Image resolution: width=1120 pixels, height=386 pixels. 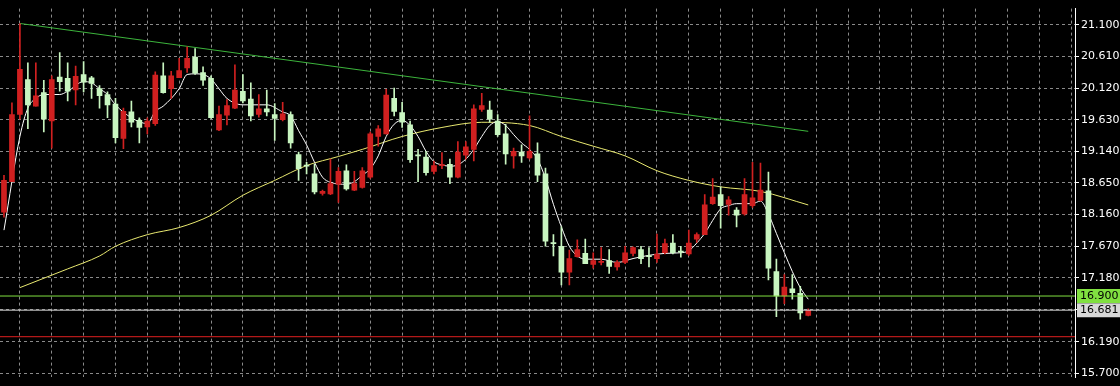 I want to click on y-tick-label: 18.160, so click(x=1100, y=214).